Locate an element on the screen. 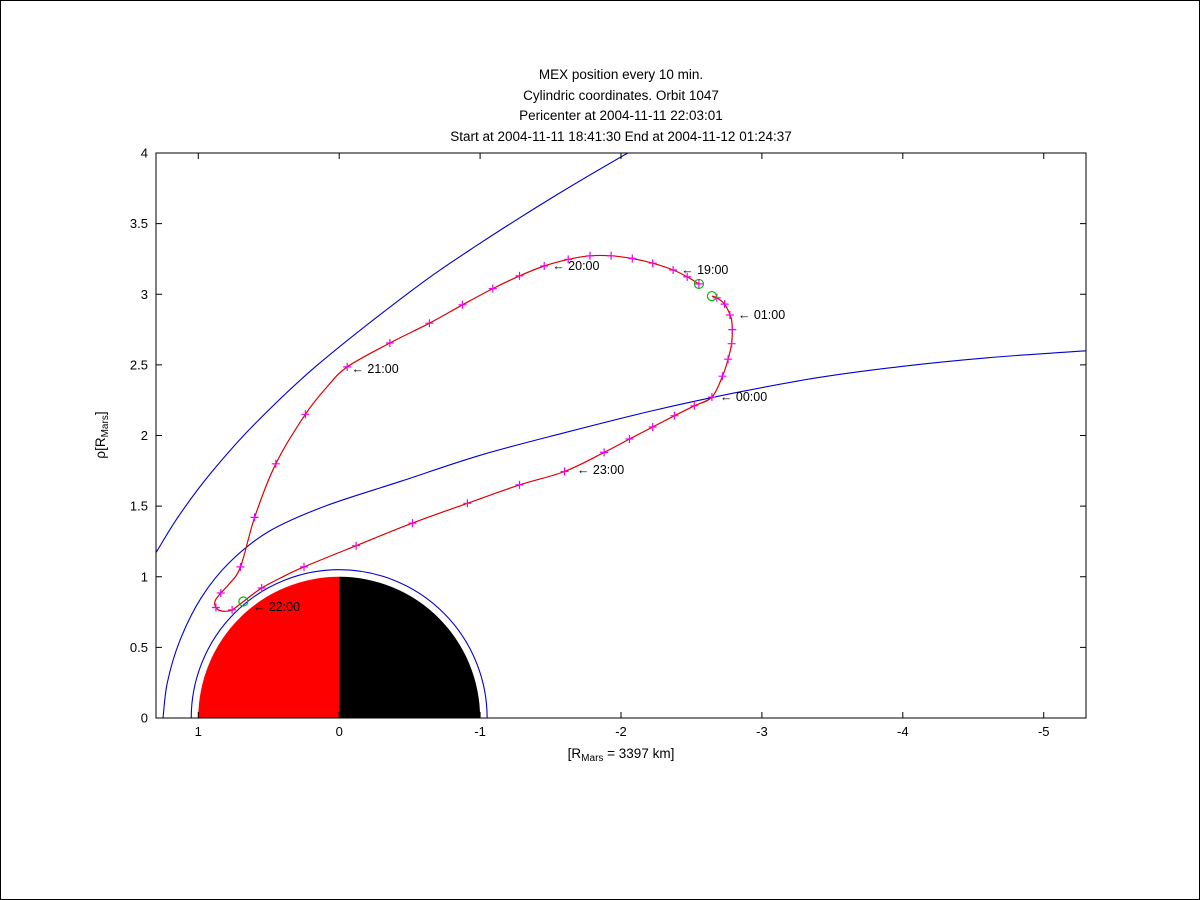 This screenshot has height=900, width=1200. y-tick-label: 0 is located at coordinates (144, 718).